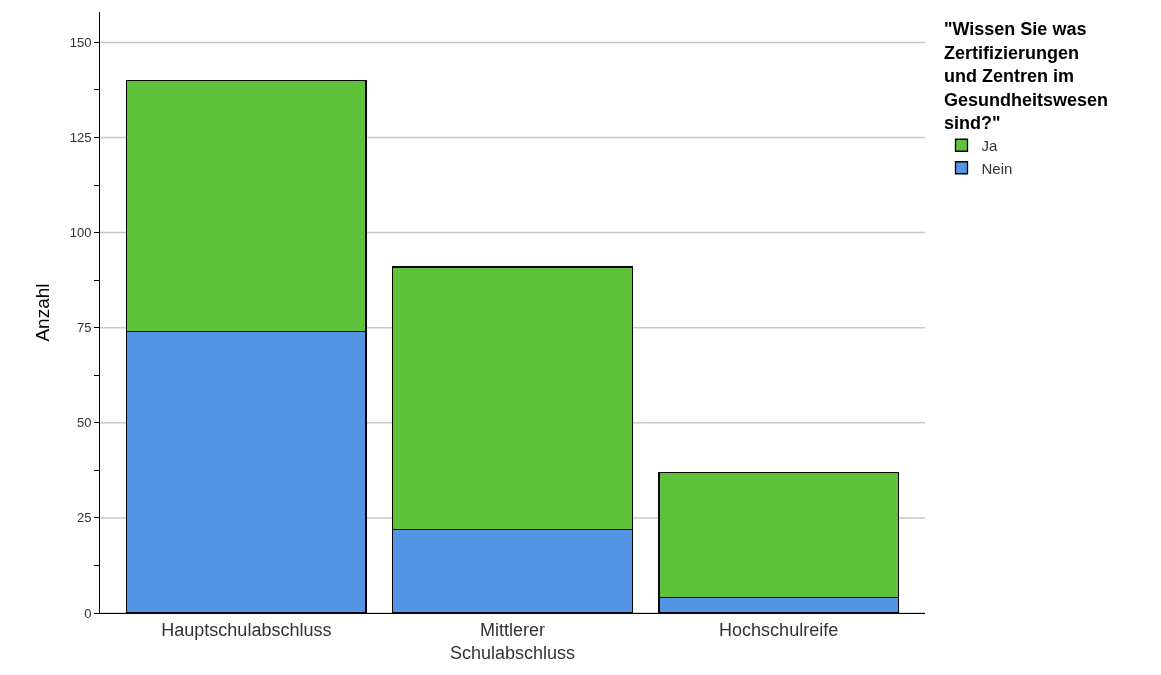 Image resolution: width=1161 pixels, height=675 pixels. I want to click on legend-label: Ja, so click(989, 146).